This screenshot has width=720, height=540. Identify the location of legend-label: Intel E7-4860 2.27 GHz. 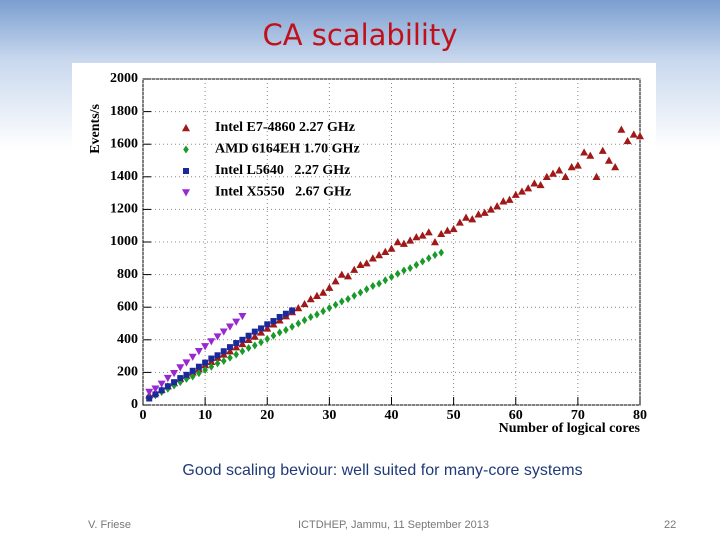
(285, 127).